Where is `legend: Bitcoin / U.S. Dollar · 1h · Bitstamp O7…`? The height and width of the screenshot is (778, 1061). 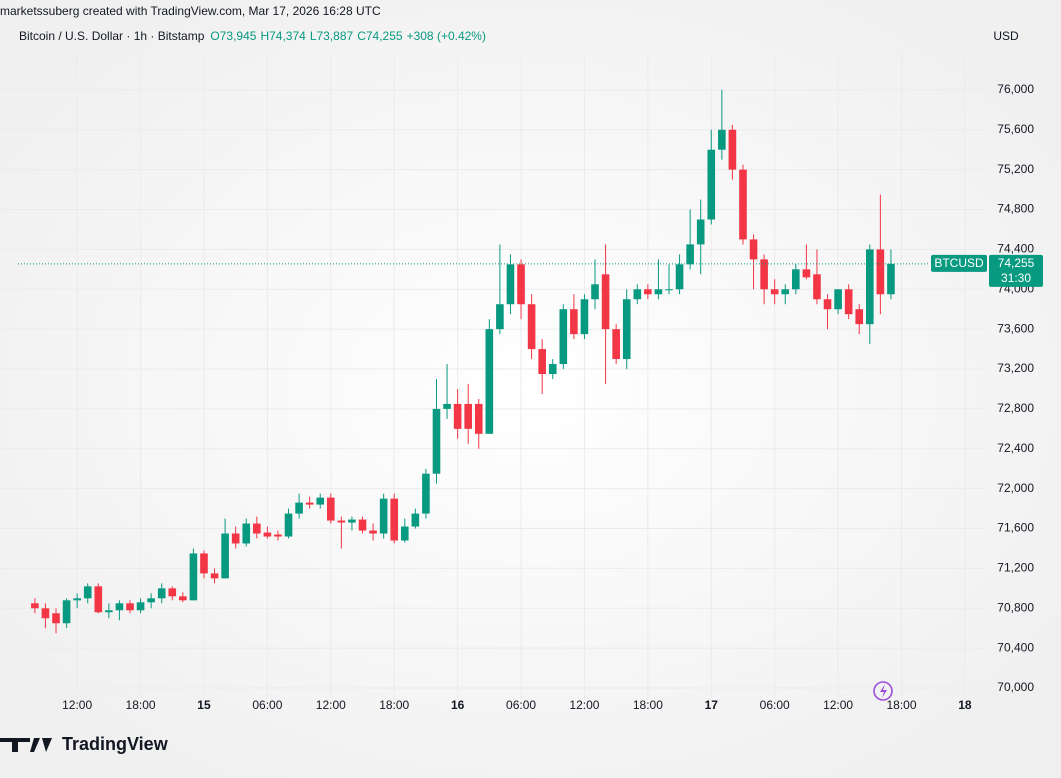 legend: Bitcoin / U.S. Dollar · 1h · Bitstamp O7… is located at coordinates (252, 36).